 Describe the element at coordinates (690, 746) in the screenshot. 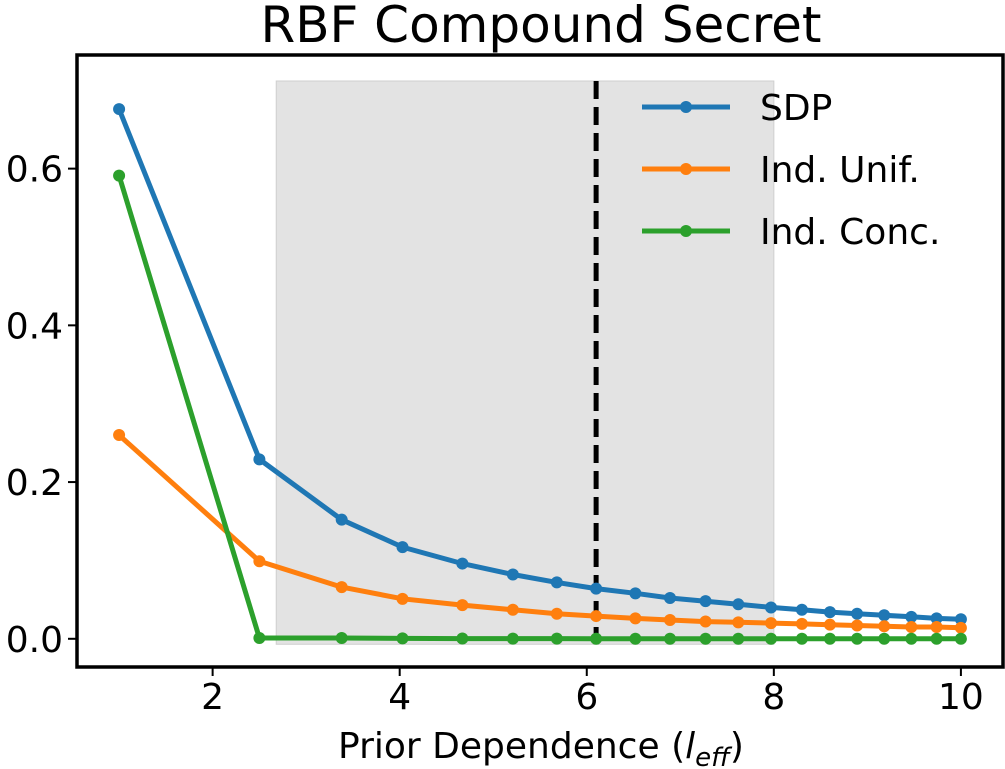

I see `x-axis-label-variable: l` at that location.